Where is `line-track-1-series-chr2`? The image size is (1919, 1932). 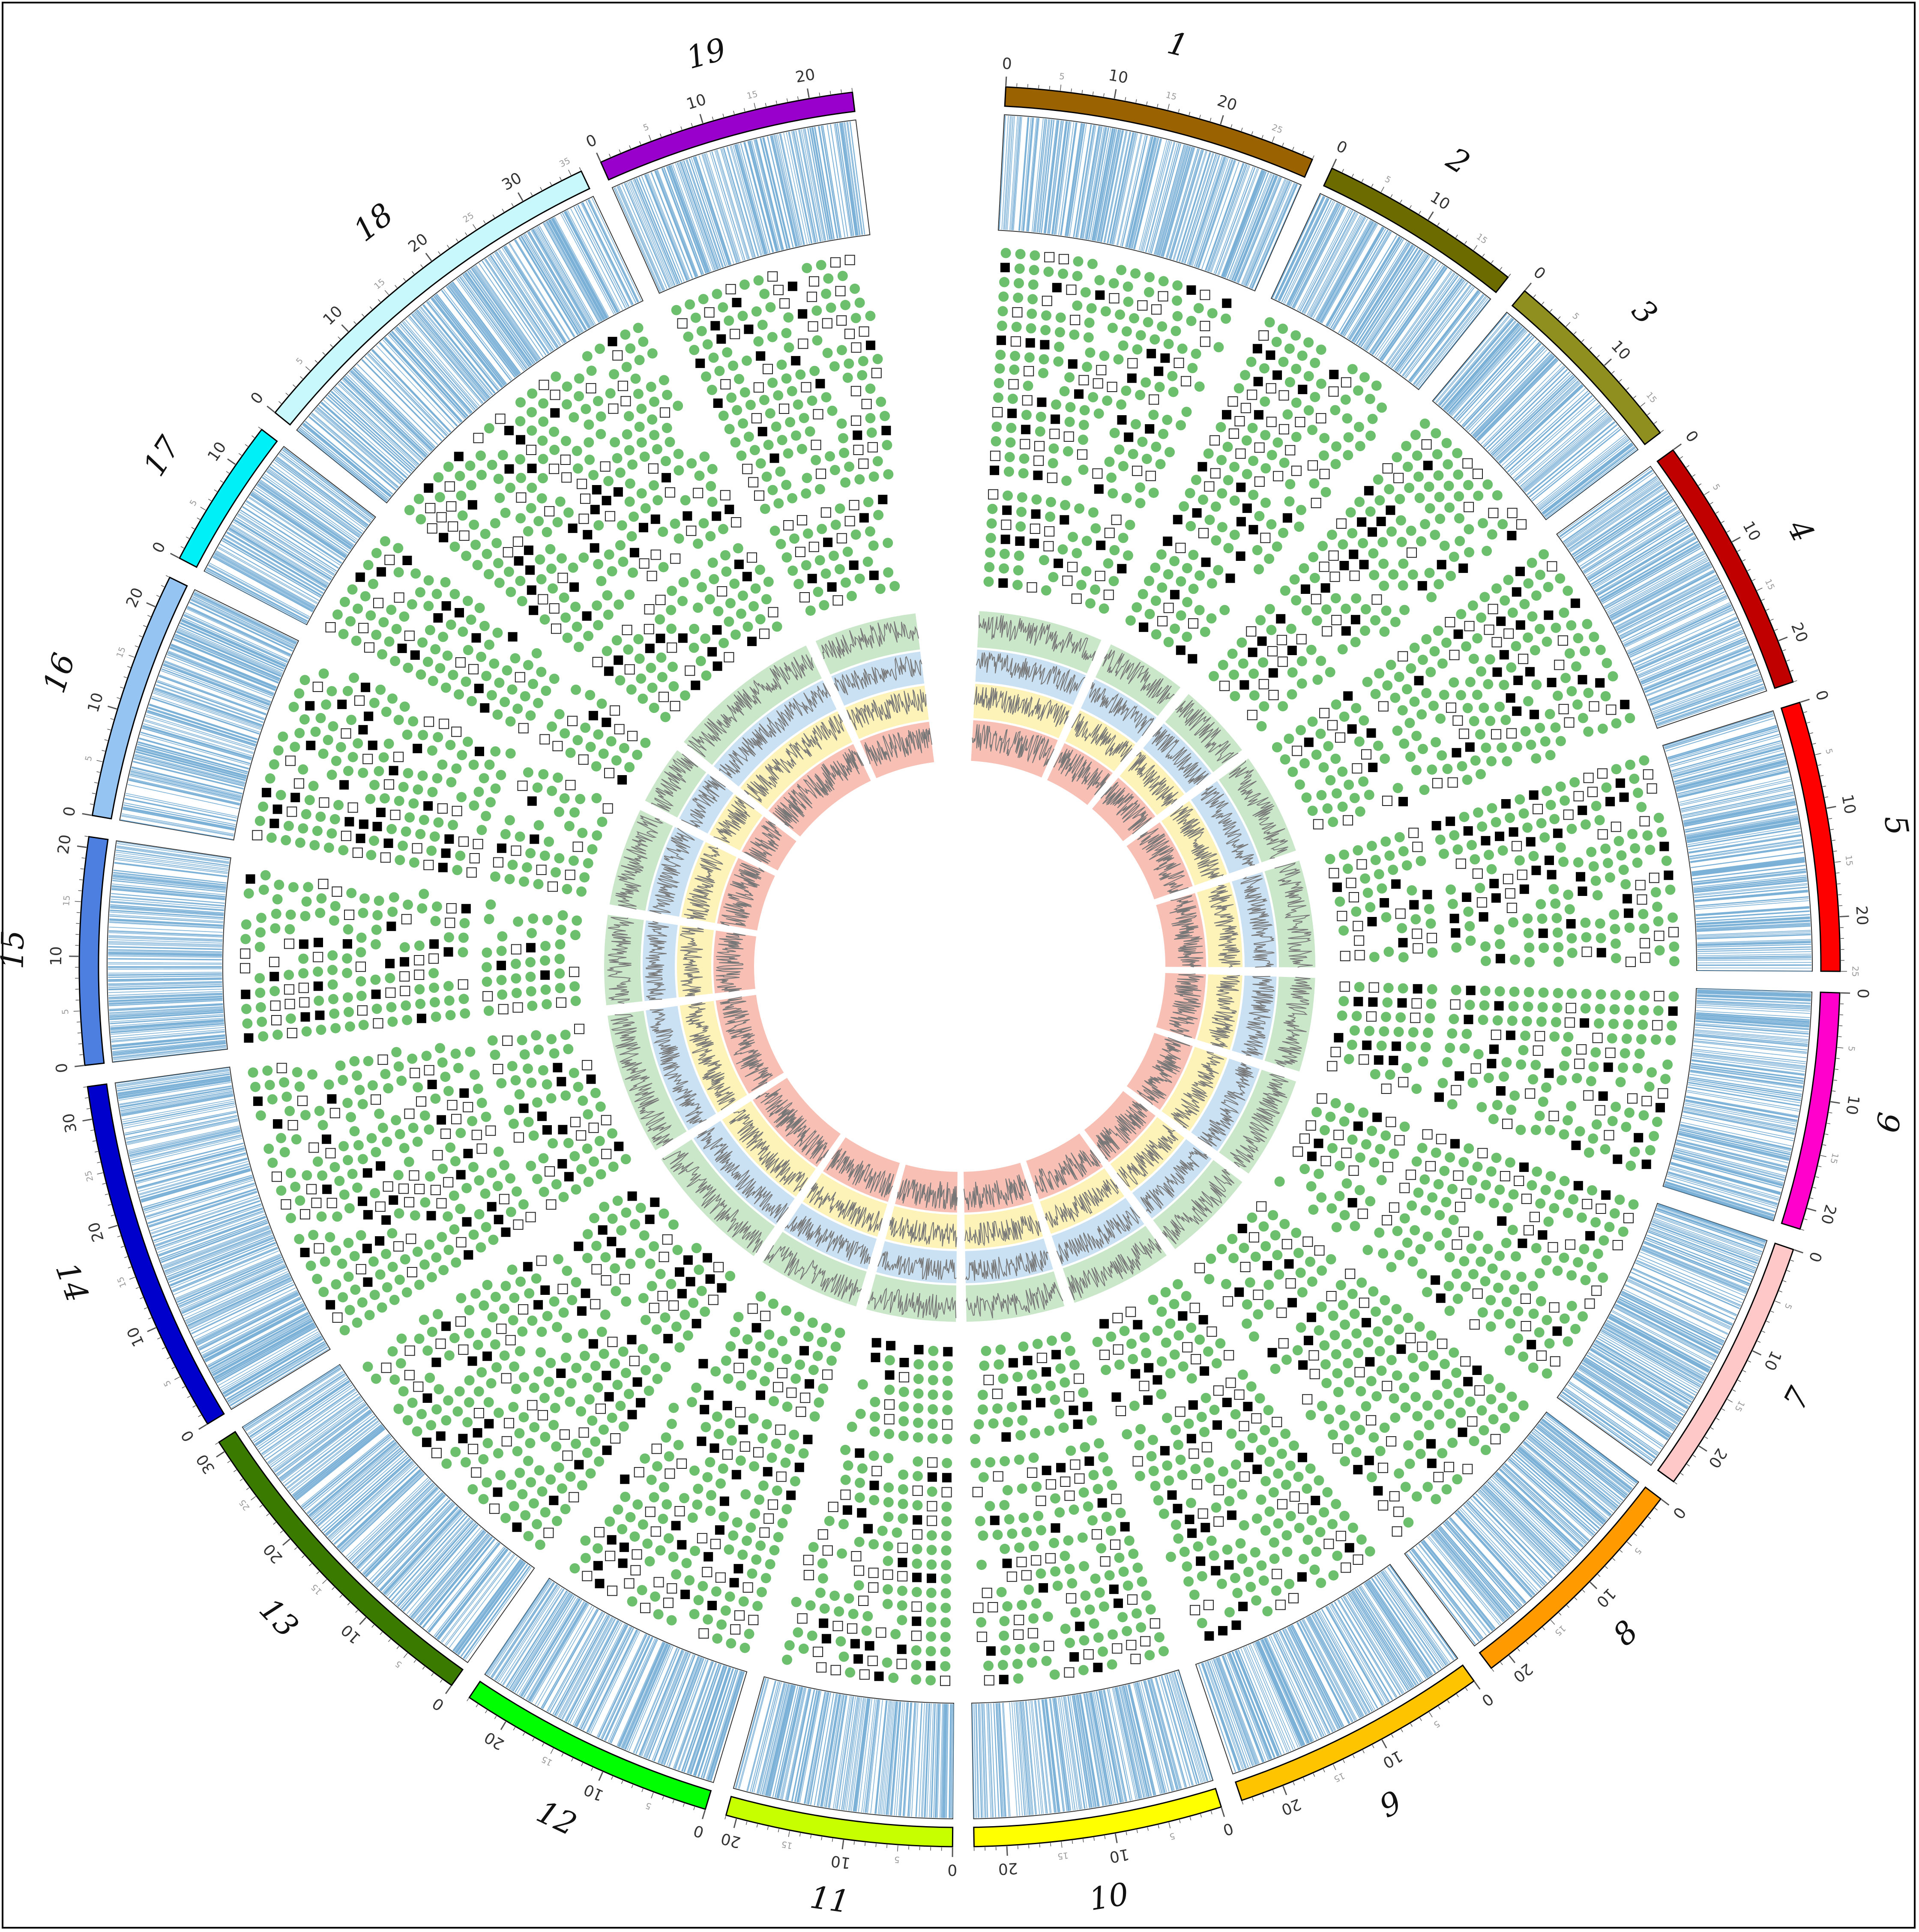 line-track-1-series-chr2 is located at coordinates (1138, 676).